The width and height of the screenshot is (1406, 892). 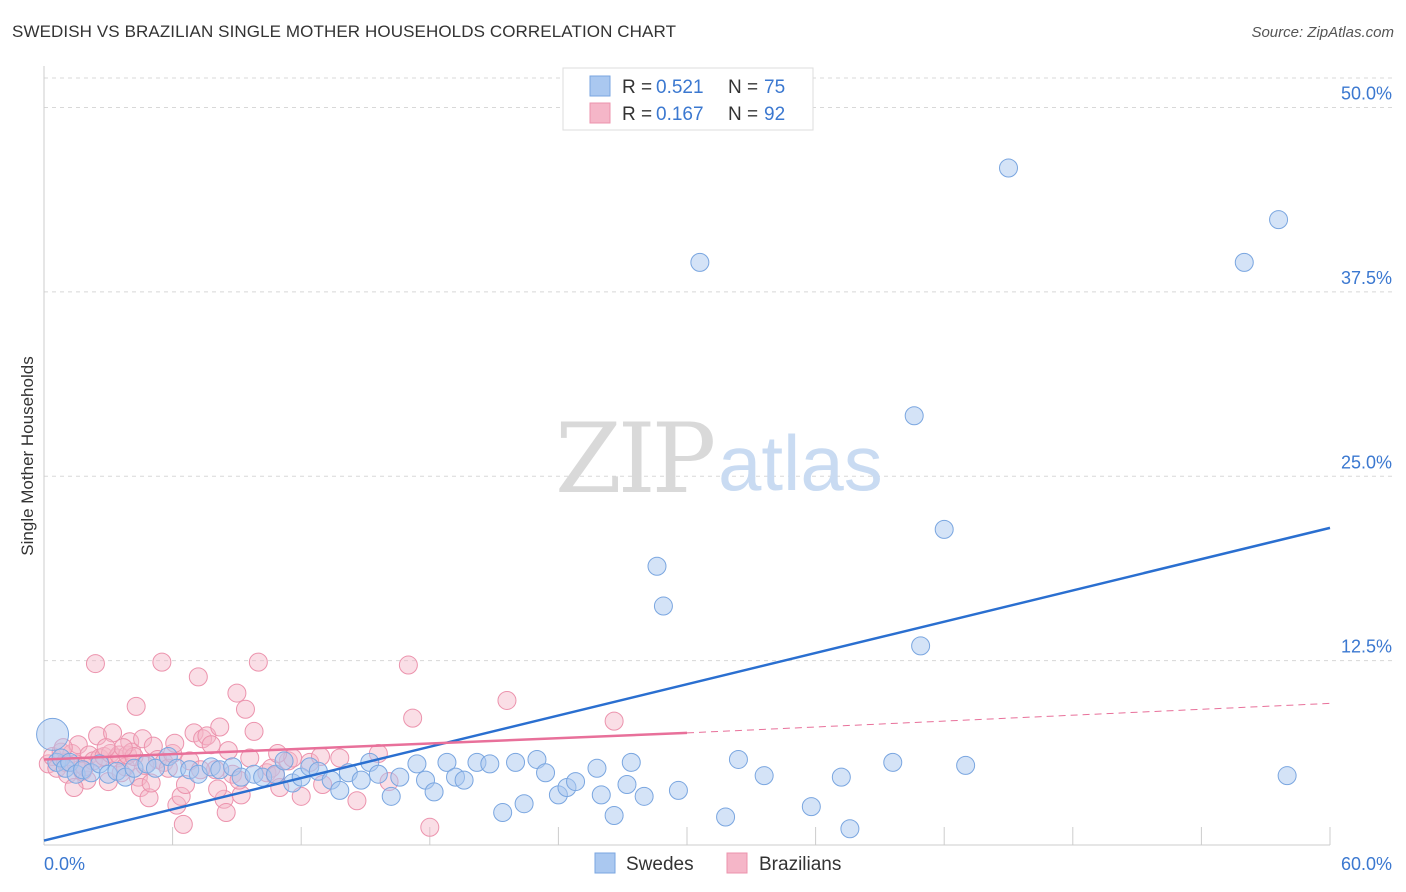 I want to click on y-tick-label: 12.5%, so click(x=1366, y=647).